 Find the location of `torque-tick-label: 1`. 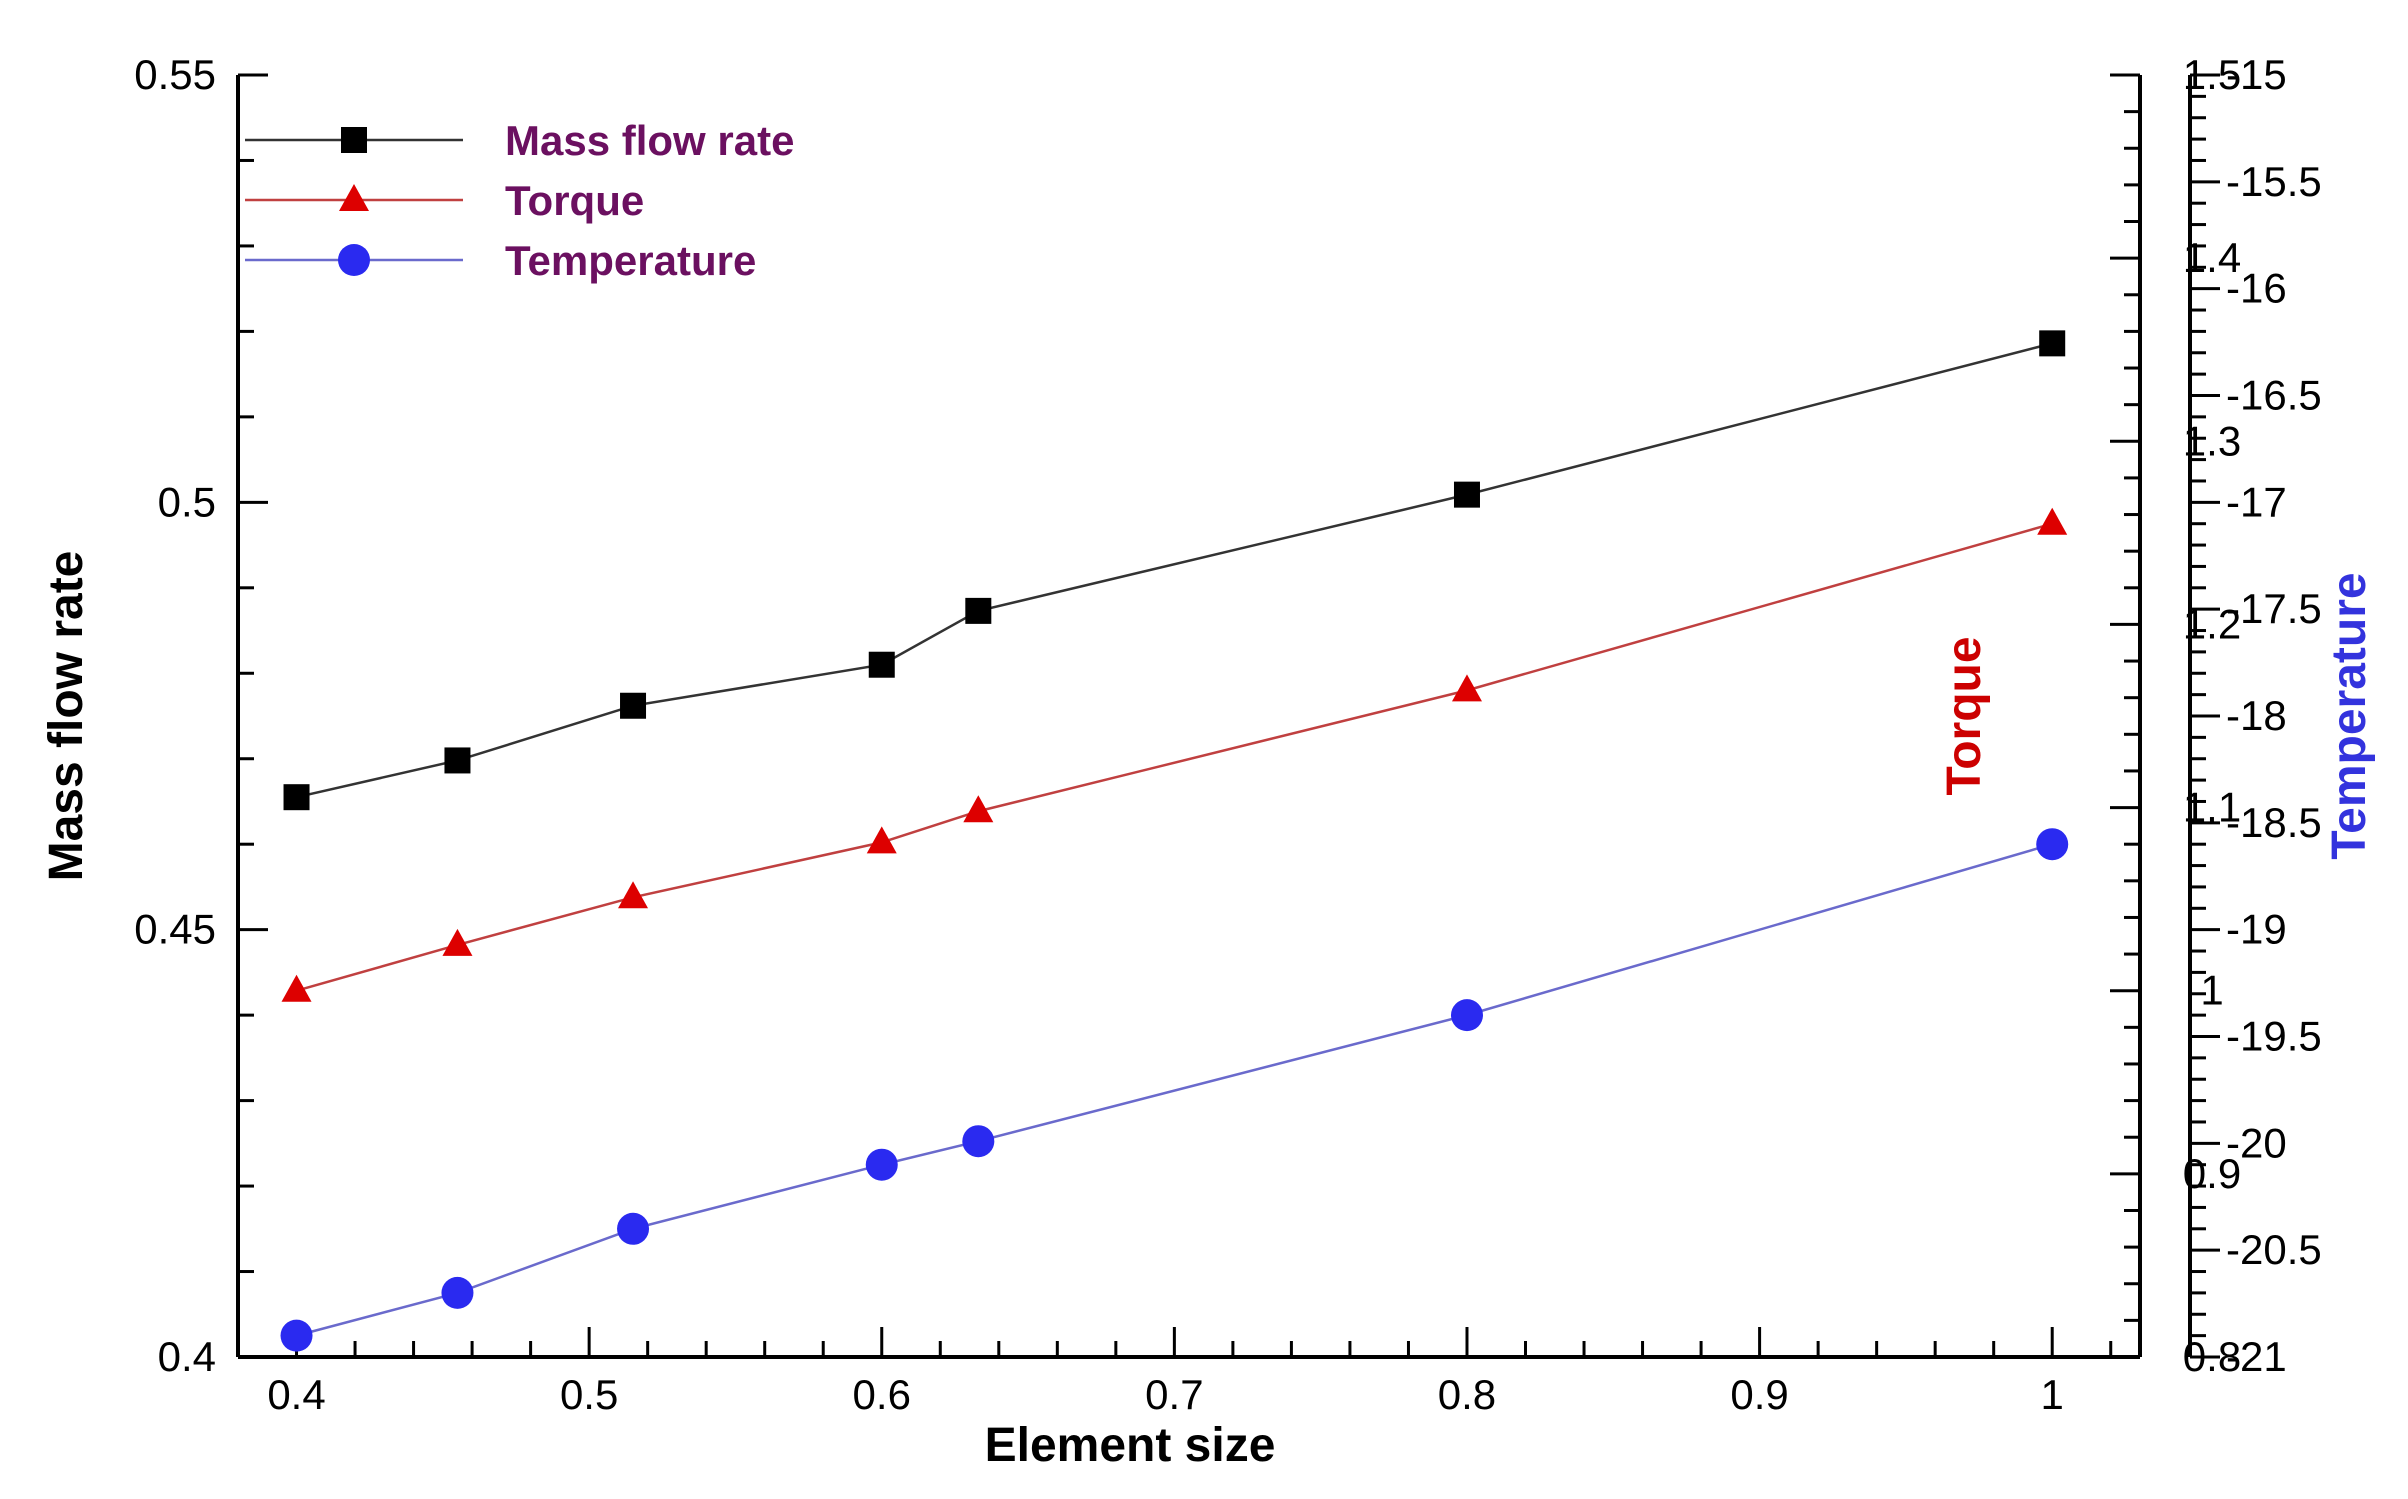

torque-tick-label: 1 is located at coordinates (2211, 990).